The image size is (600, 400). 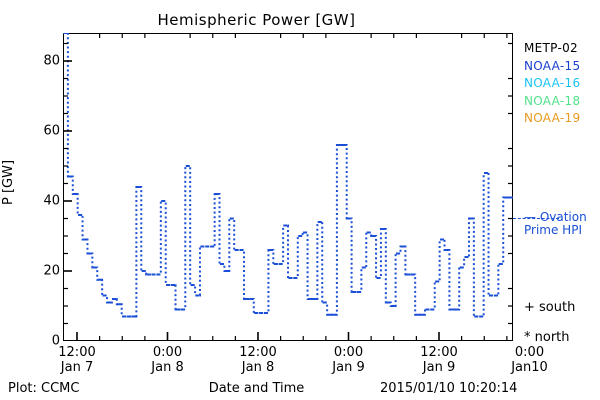 I want to click on legend-item-noaa-15: NOAA-15, so click(x=552, y=65).